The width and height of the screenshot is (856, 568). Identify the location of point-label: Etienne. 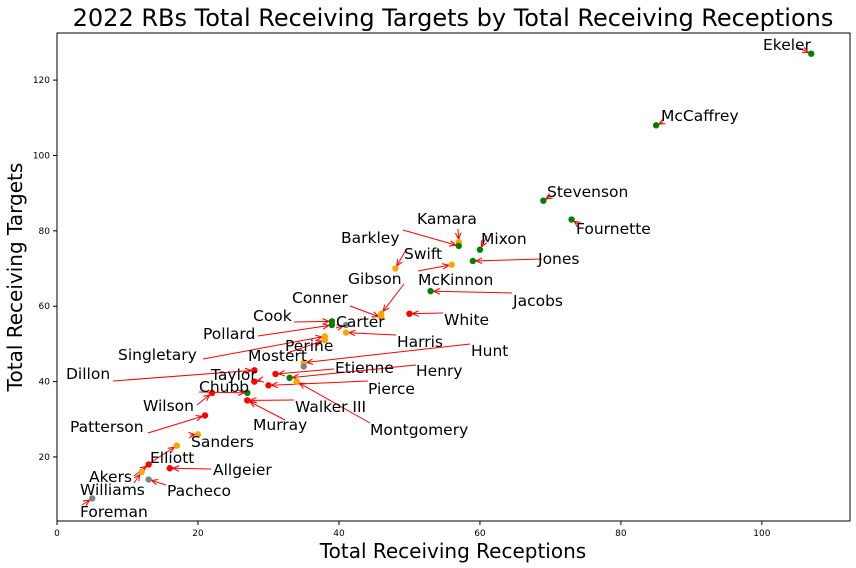
(364, 368).